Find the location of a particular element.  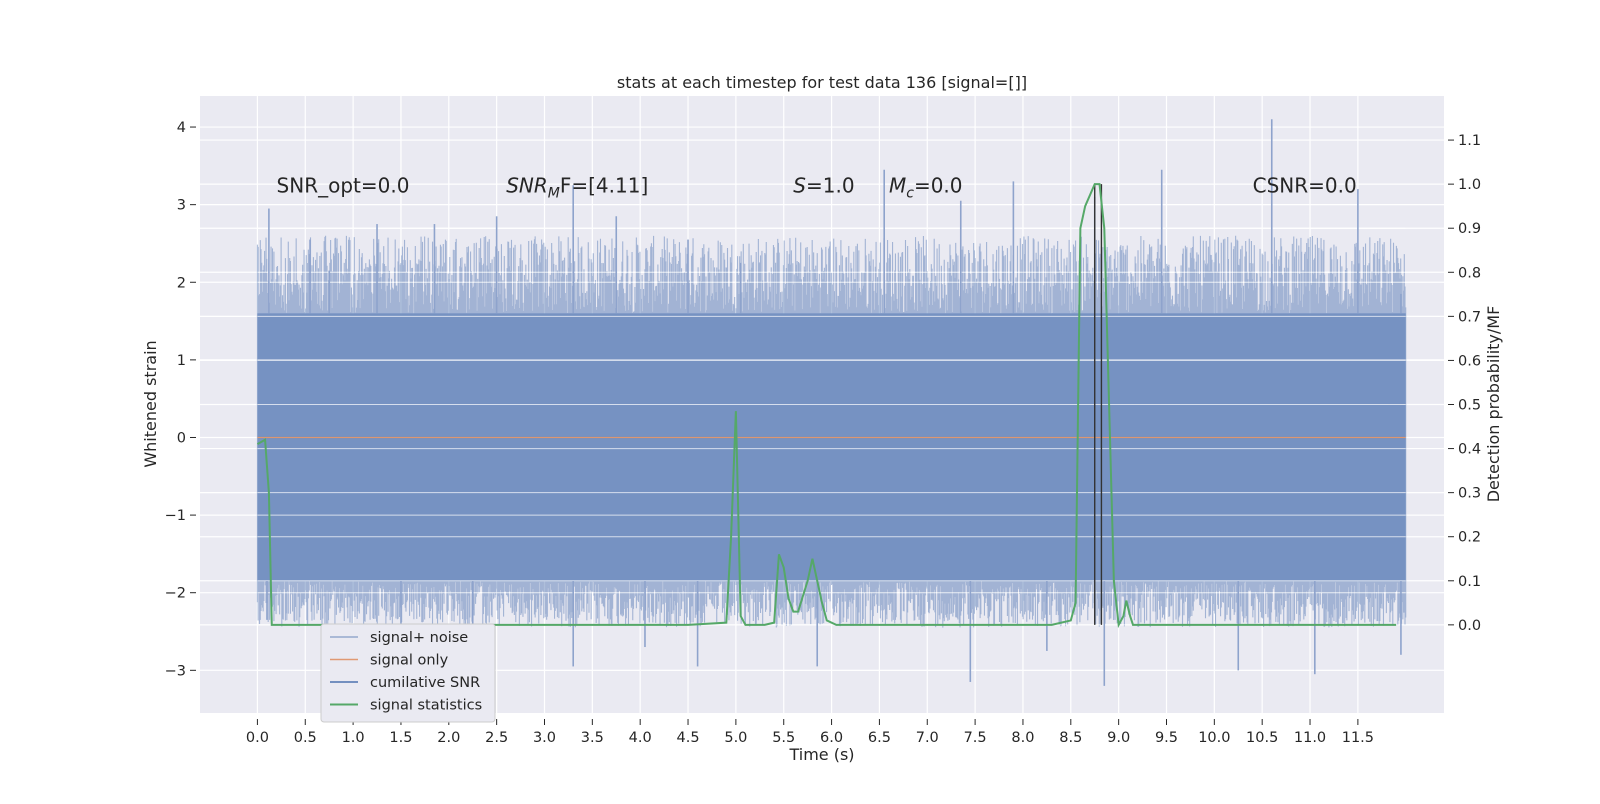

y-tick-label-left: 4 is located at coordinates (181, 128).